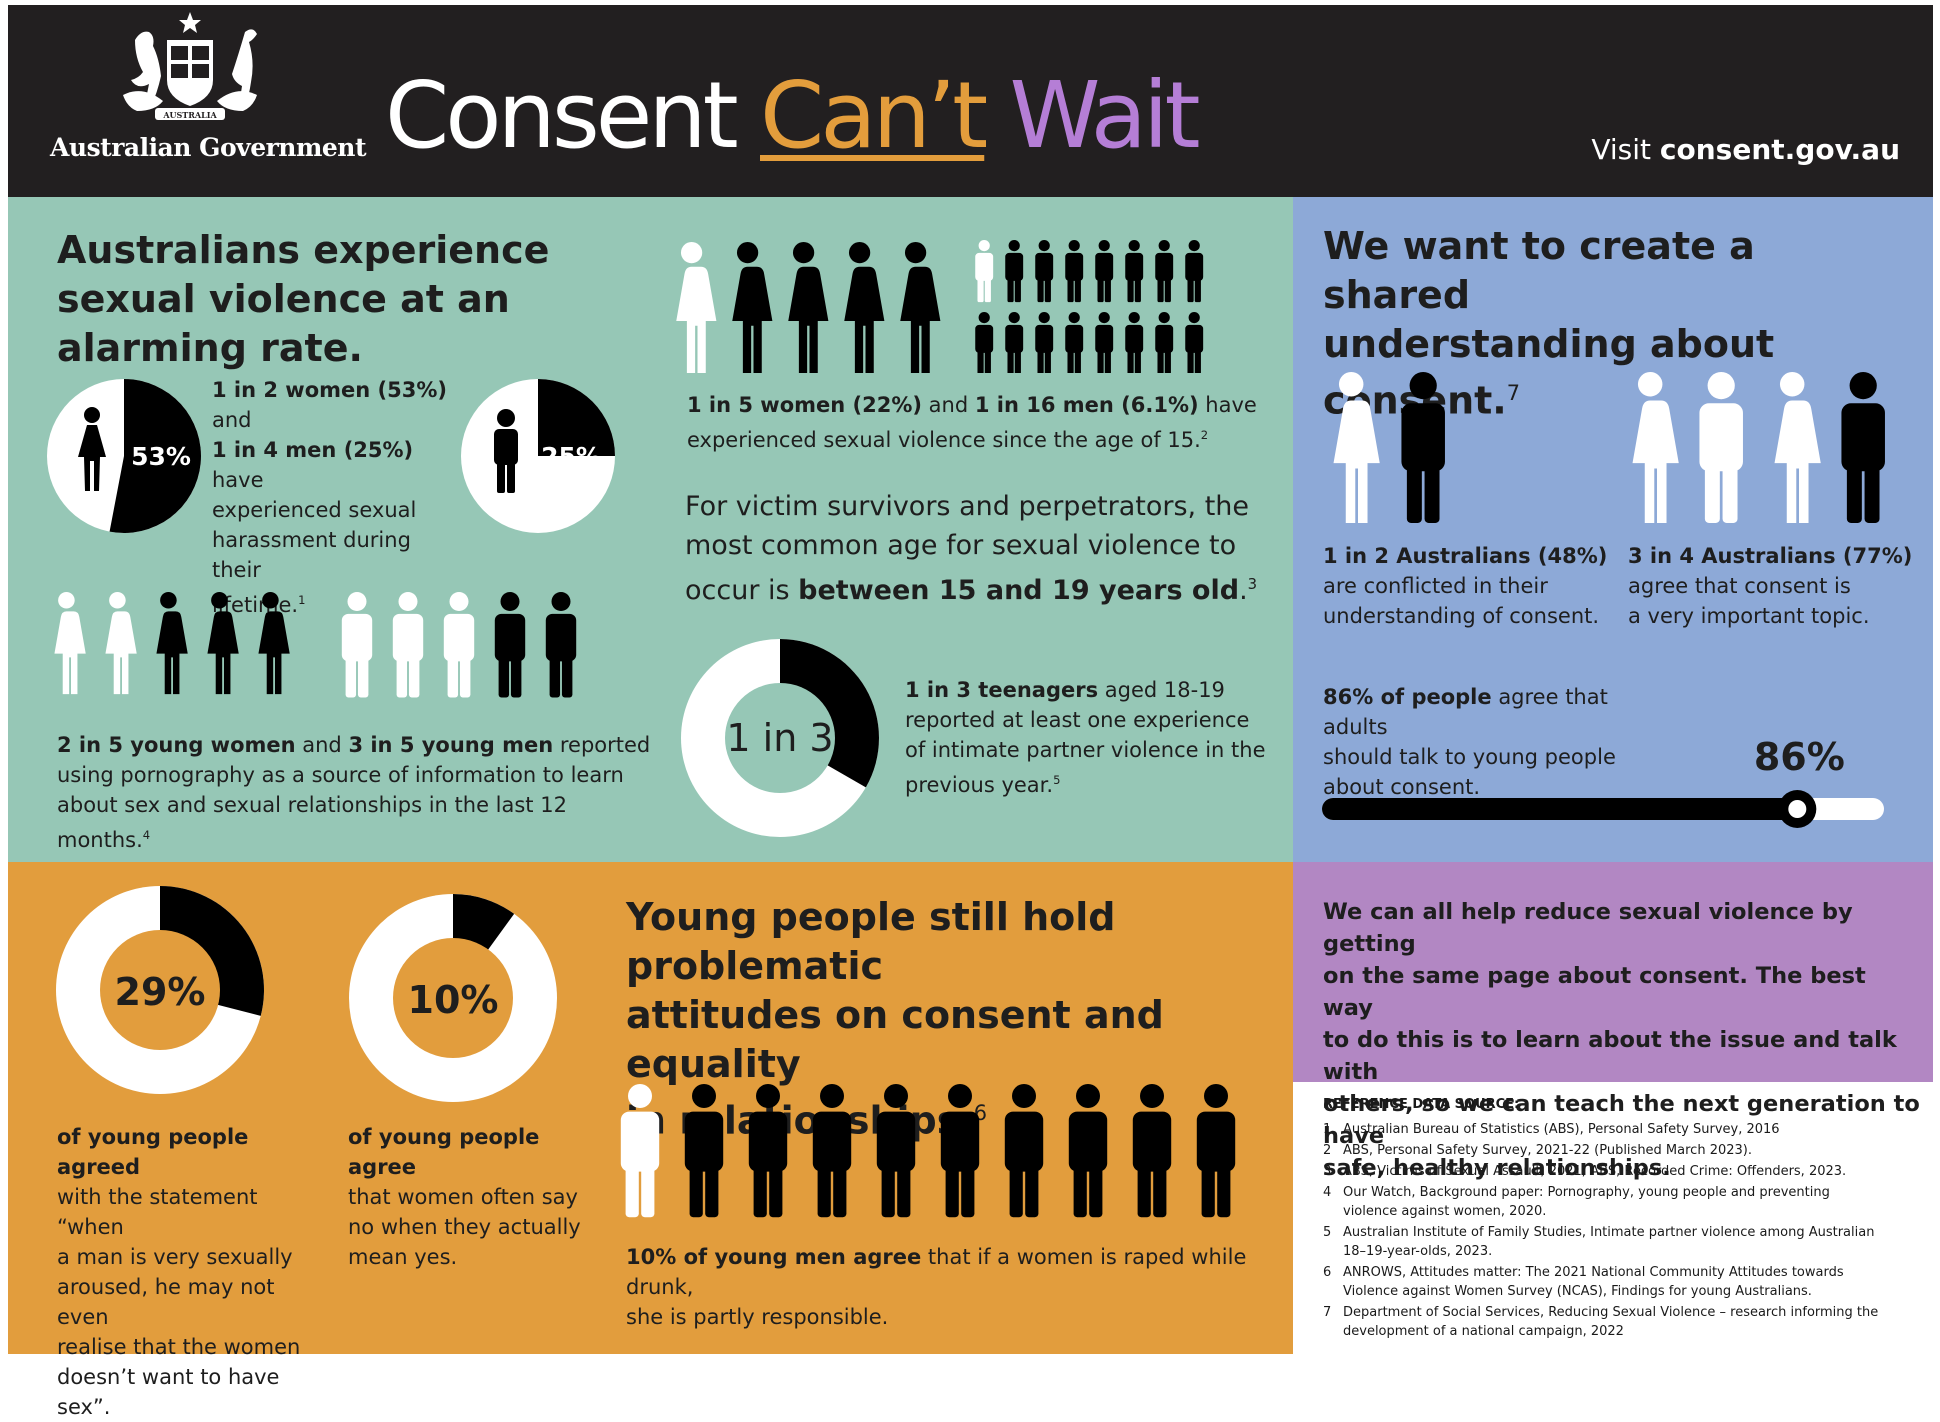 The image size is (1940, 1422). I want to click on reference-number: 1, so click(1327, 1129).